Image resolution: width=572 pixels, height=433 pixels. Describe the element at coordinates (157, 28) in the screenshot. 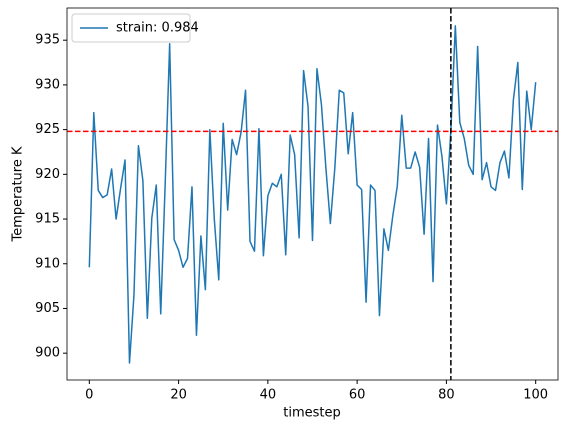

I see `legend-label: strain: 0.984` at that location.